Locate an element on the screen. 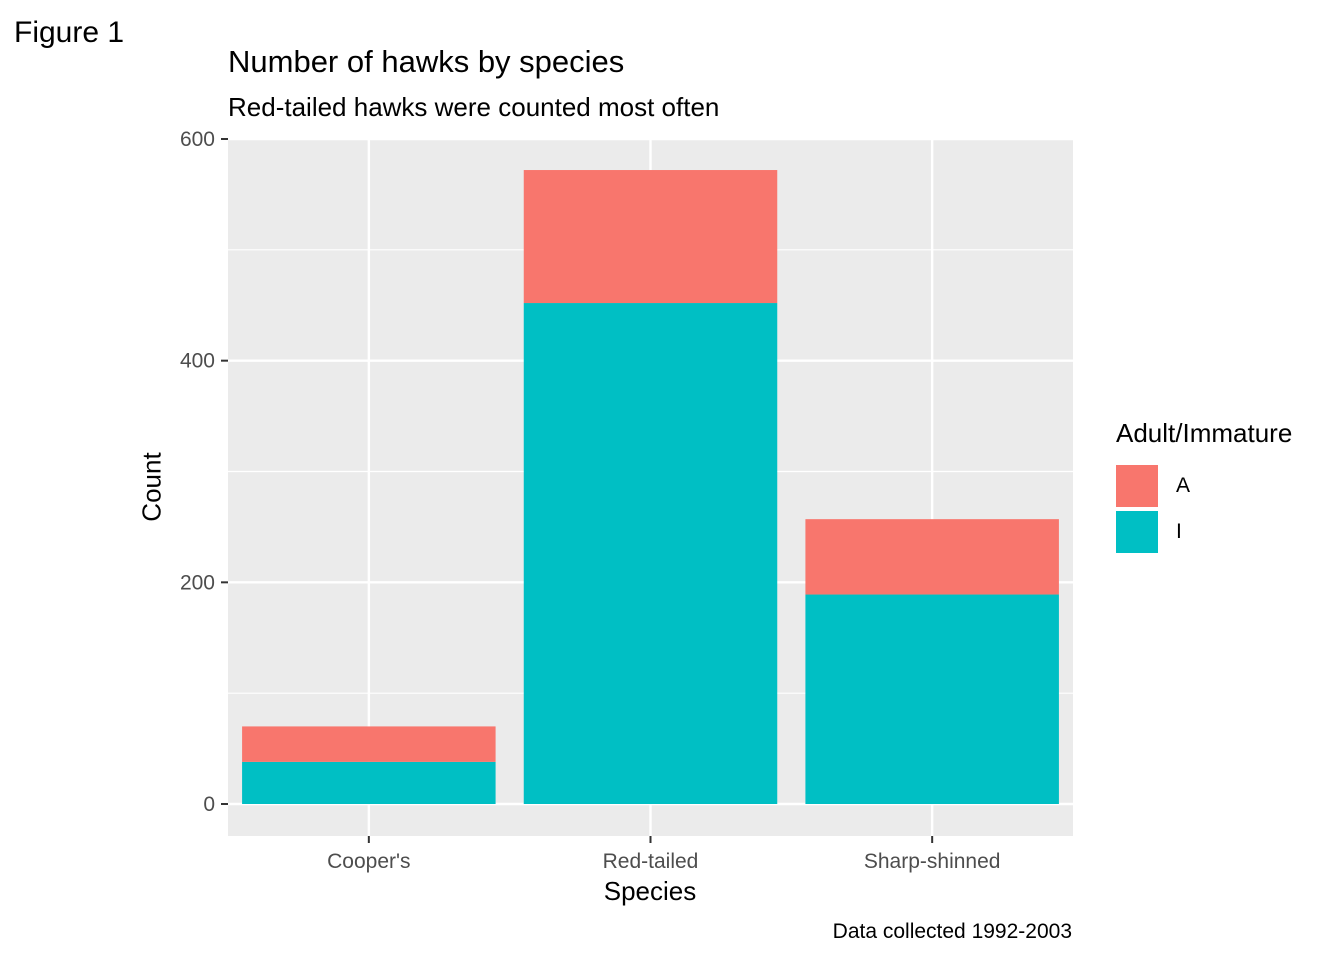 This screenshot has height=960, width=1344. legend-entry-a: A is located at coordinates (1204, 486).